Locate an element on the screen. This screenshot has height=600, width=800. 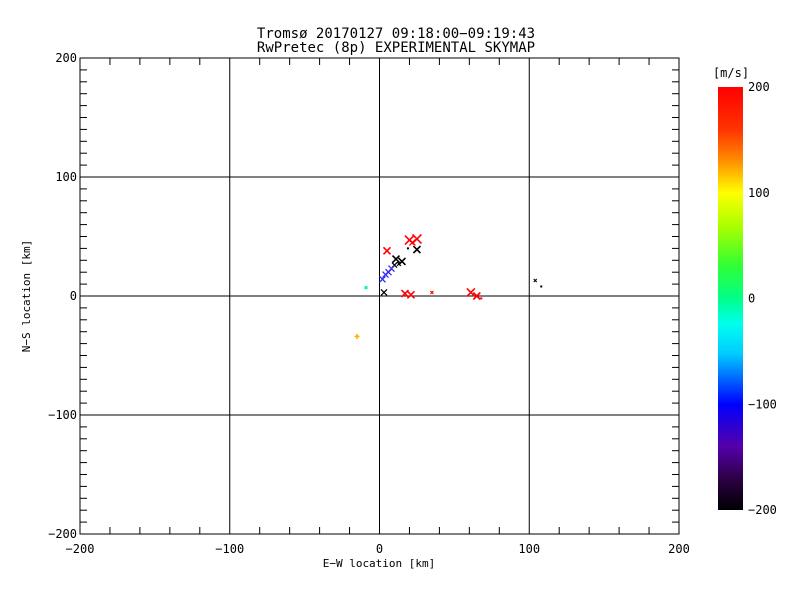
chart-subtitle: RwPretec (8p) EXPERIMENTAL SKYMAP is located at coordinates (396, 48).